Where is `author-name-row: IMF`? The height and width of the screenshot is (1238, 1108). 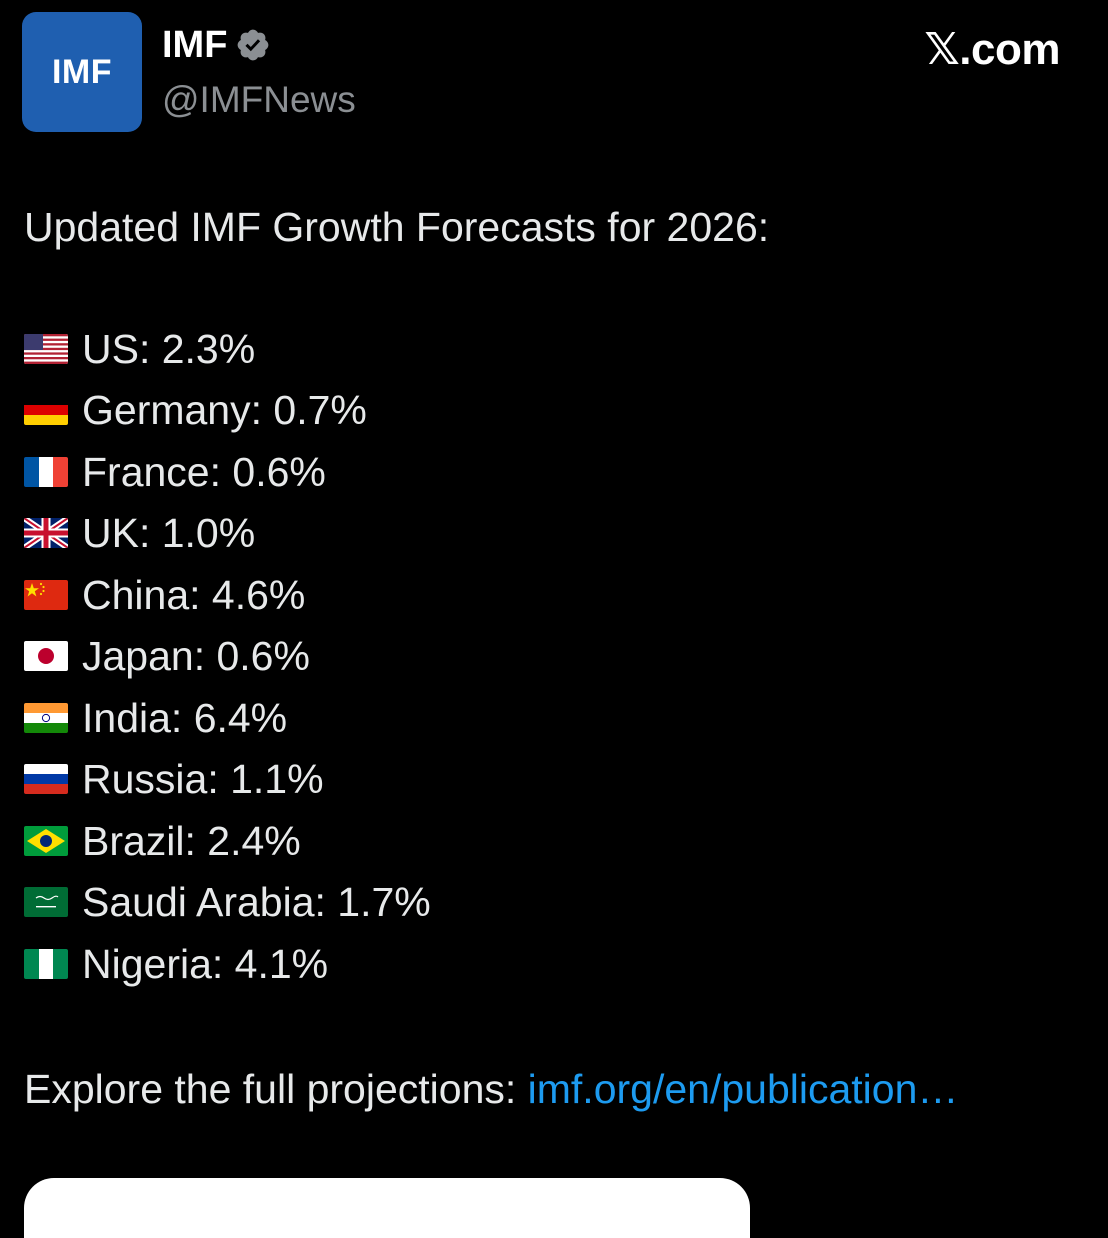 author-name-row: IMF is located at coordinates (216, 45).